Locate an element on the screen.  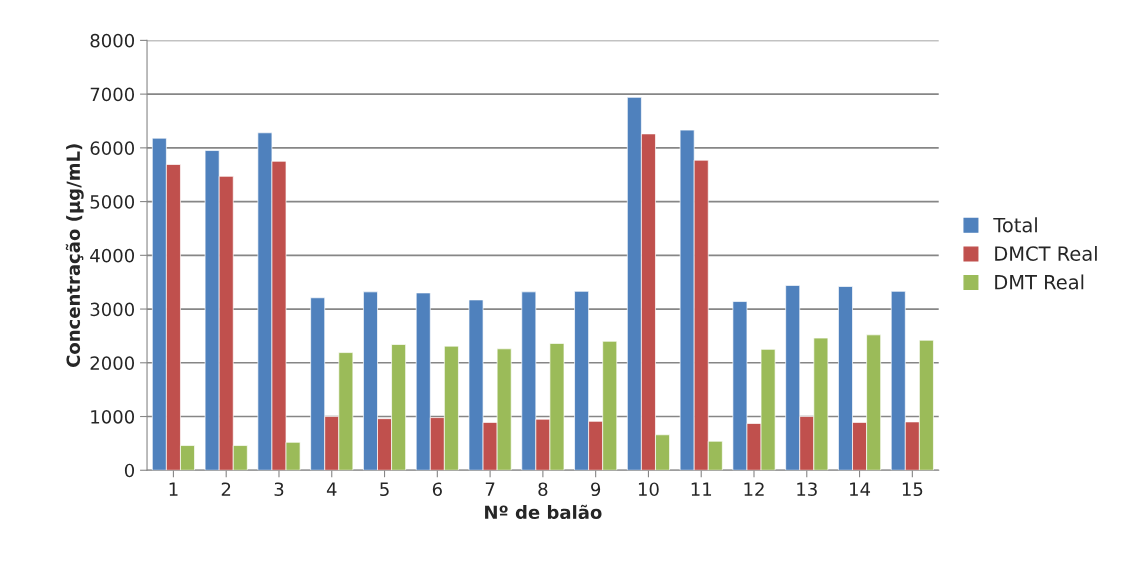
legend-label: DMT Real is located at coordinates (1039, 282).